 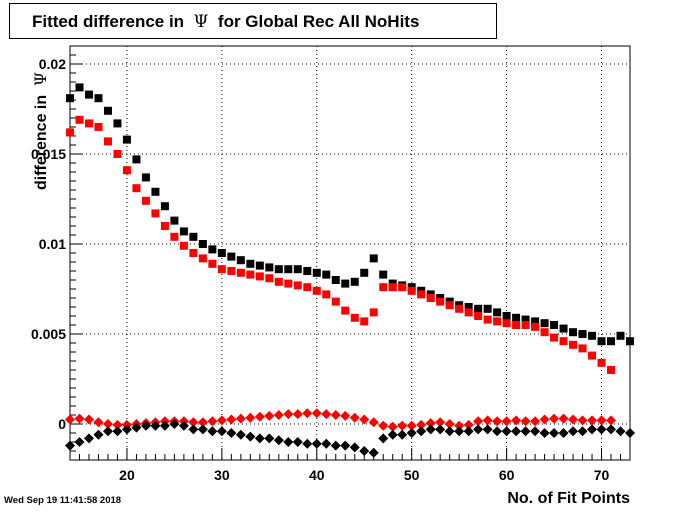 What do you see at coordinates (41, 131) in the screenshot?
I see `y-axis-label: difference in Ψ` at bounding box center [41, 131].